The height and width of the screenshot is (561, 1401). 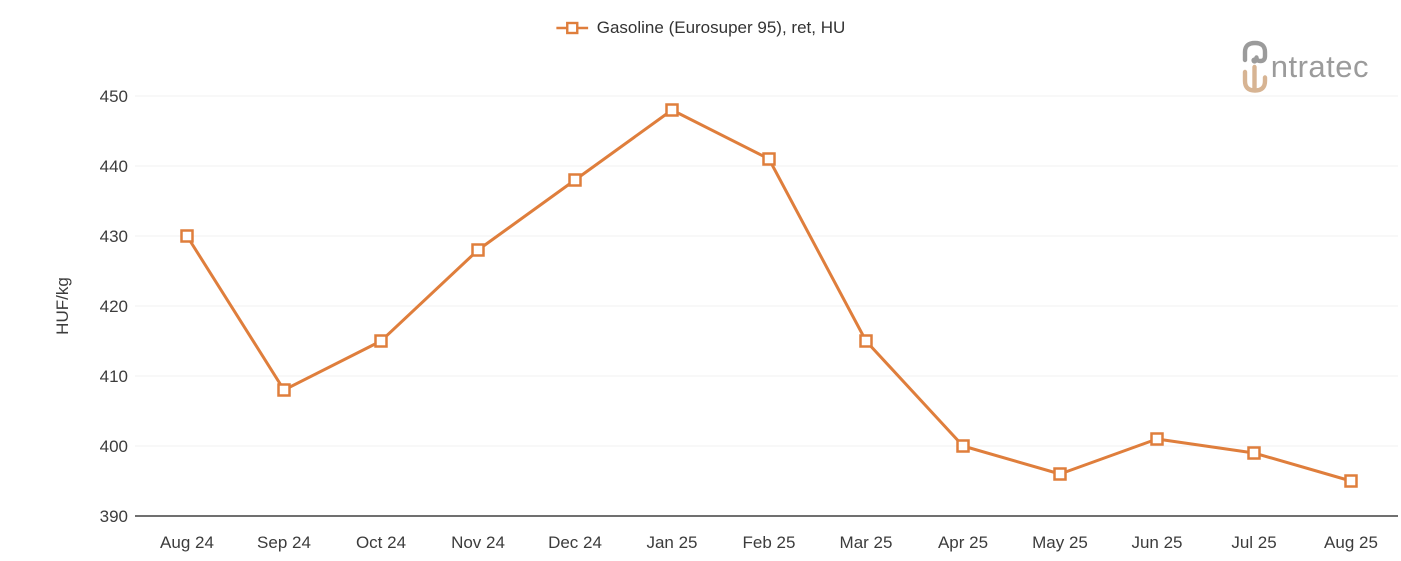 What do you see at coordinates (187, 542) in the screenshot?
I see `x-tick-label: Aug 24` at bounding box center [187, 542].